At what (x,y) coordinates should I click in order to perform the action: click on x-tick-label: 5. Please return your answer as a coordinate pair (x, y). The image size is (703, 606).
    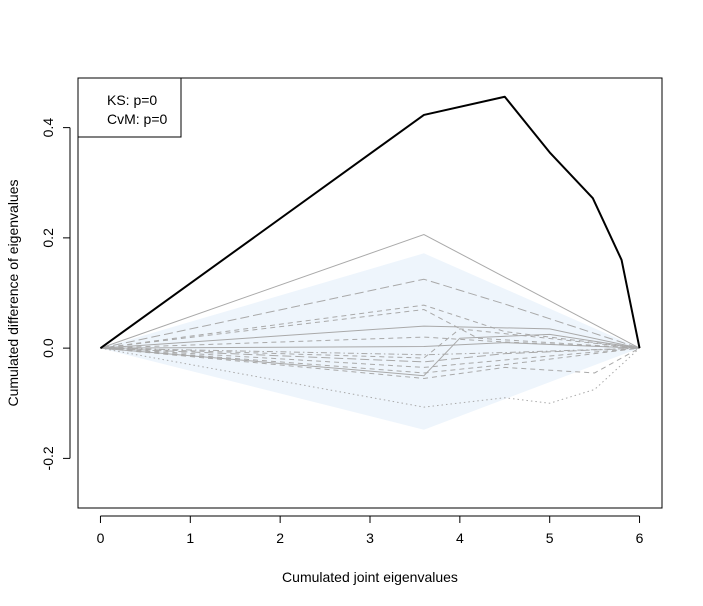
    Looking at the image, I should click on (550, 538).